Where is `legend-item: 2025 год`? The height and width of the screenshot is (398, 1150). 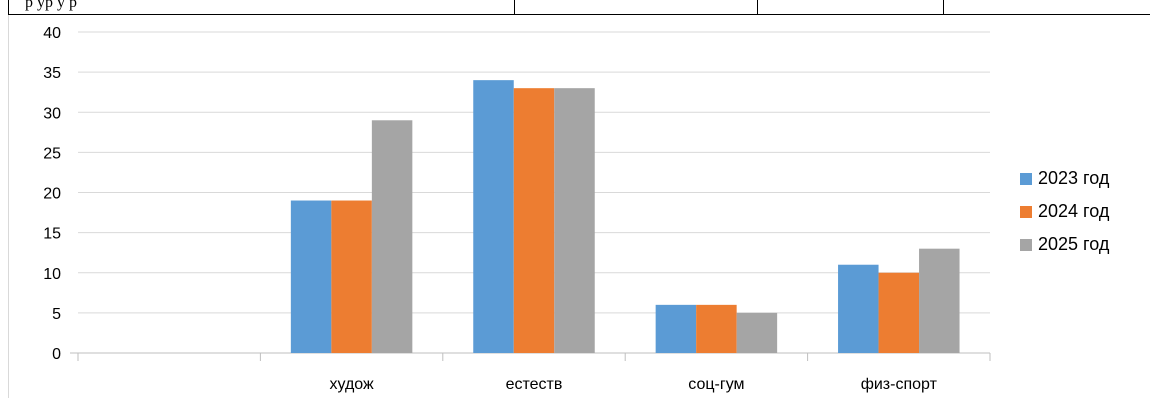 legend-item: 2025 год is located at coordinates (1064, 244).